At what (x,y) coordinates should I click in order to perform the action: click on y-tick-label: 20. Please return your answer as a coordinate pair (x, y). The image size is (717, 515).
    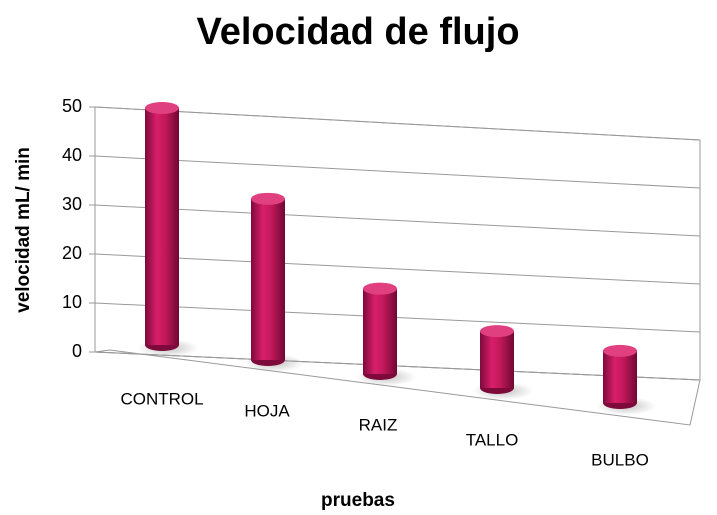
    Looking at the image, I should click on (72, 253).